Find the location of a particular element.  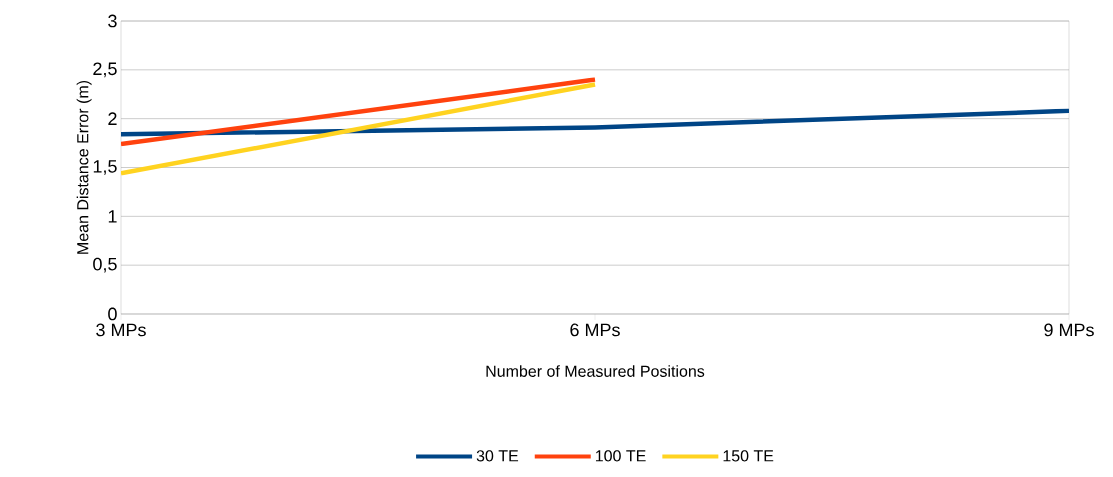

y-tick-label: 3 is located at coordinates (112, 21).